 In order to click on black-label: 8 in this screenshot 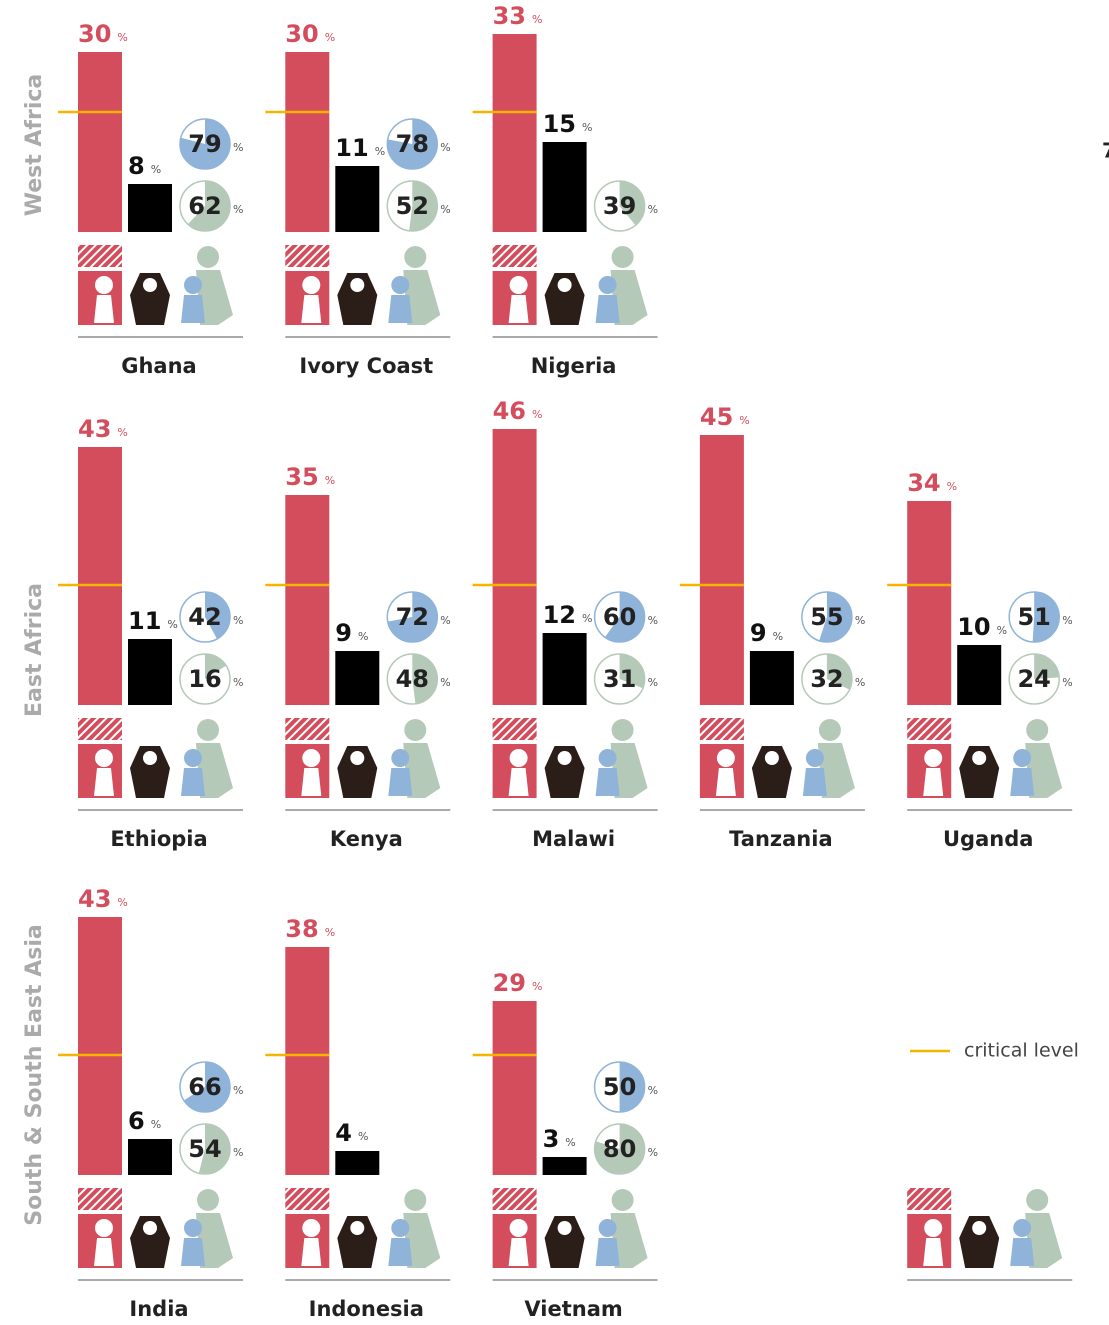, I will do `click(136, 166)`.